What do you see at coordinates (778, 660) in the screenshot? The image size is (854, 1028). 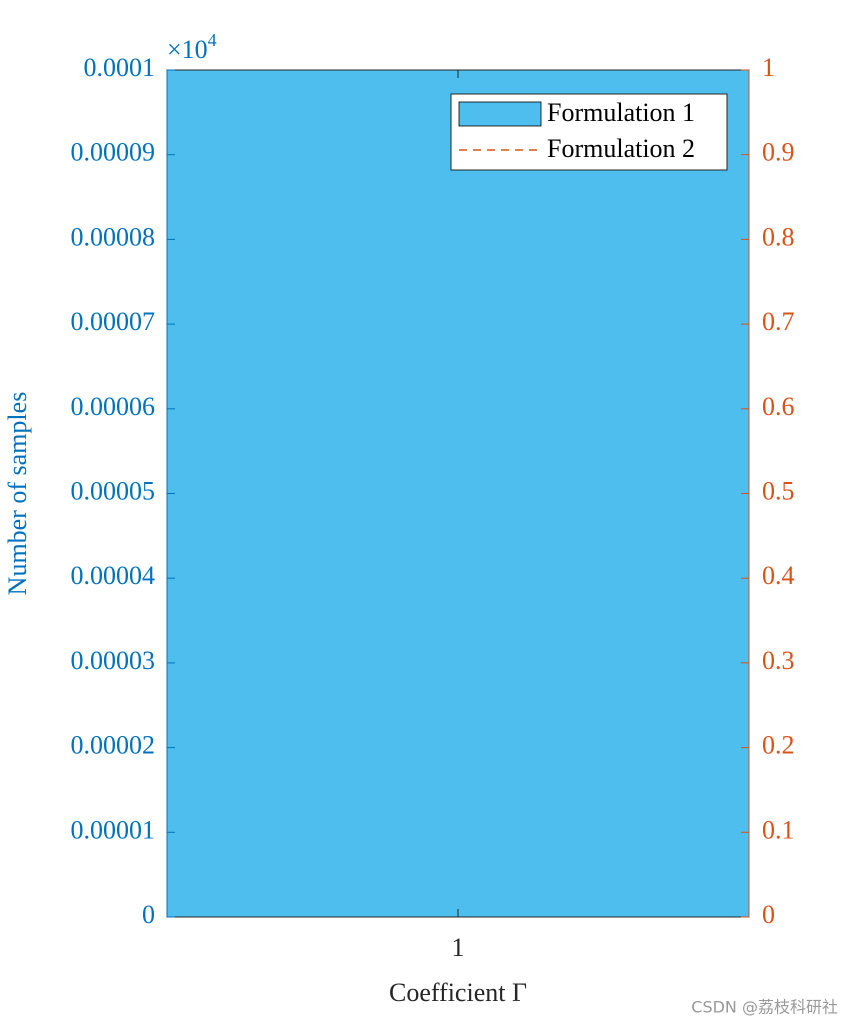 I see `y2-tick-label: 0.3` at bounding box center [778, 660].